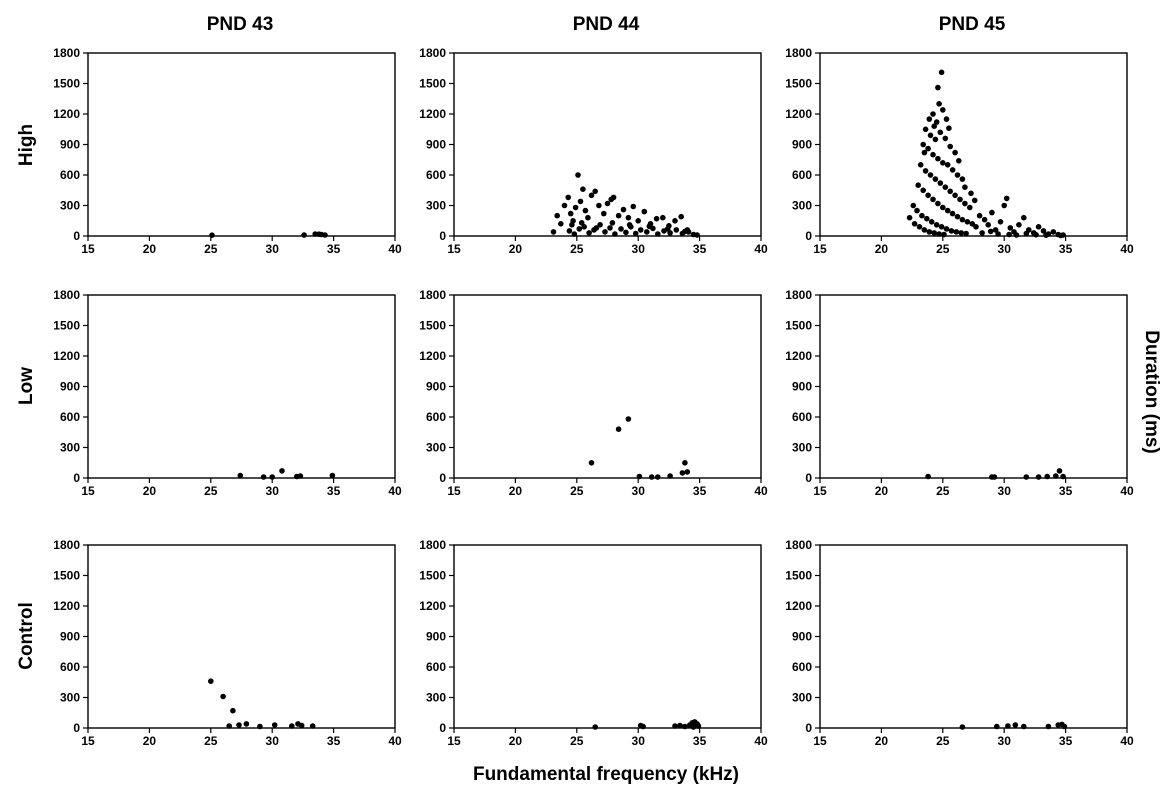 The width and height of the screenshot is (1168, 792). What do you see at coordinates (761, 741) in the screenshot?
I see `x-tick-label: 40` at bounding box center [761, 741].